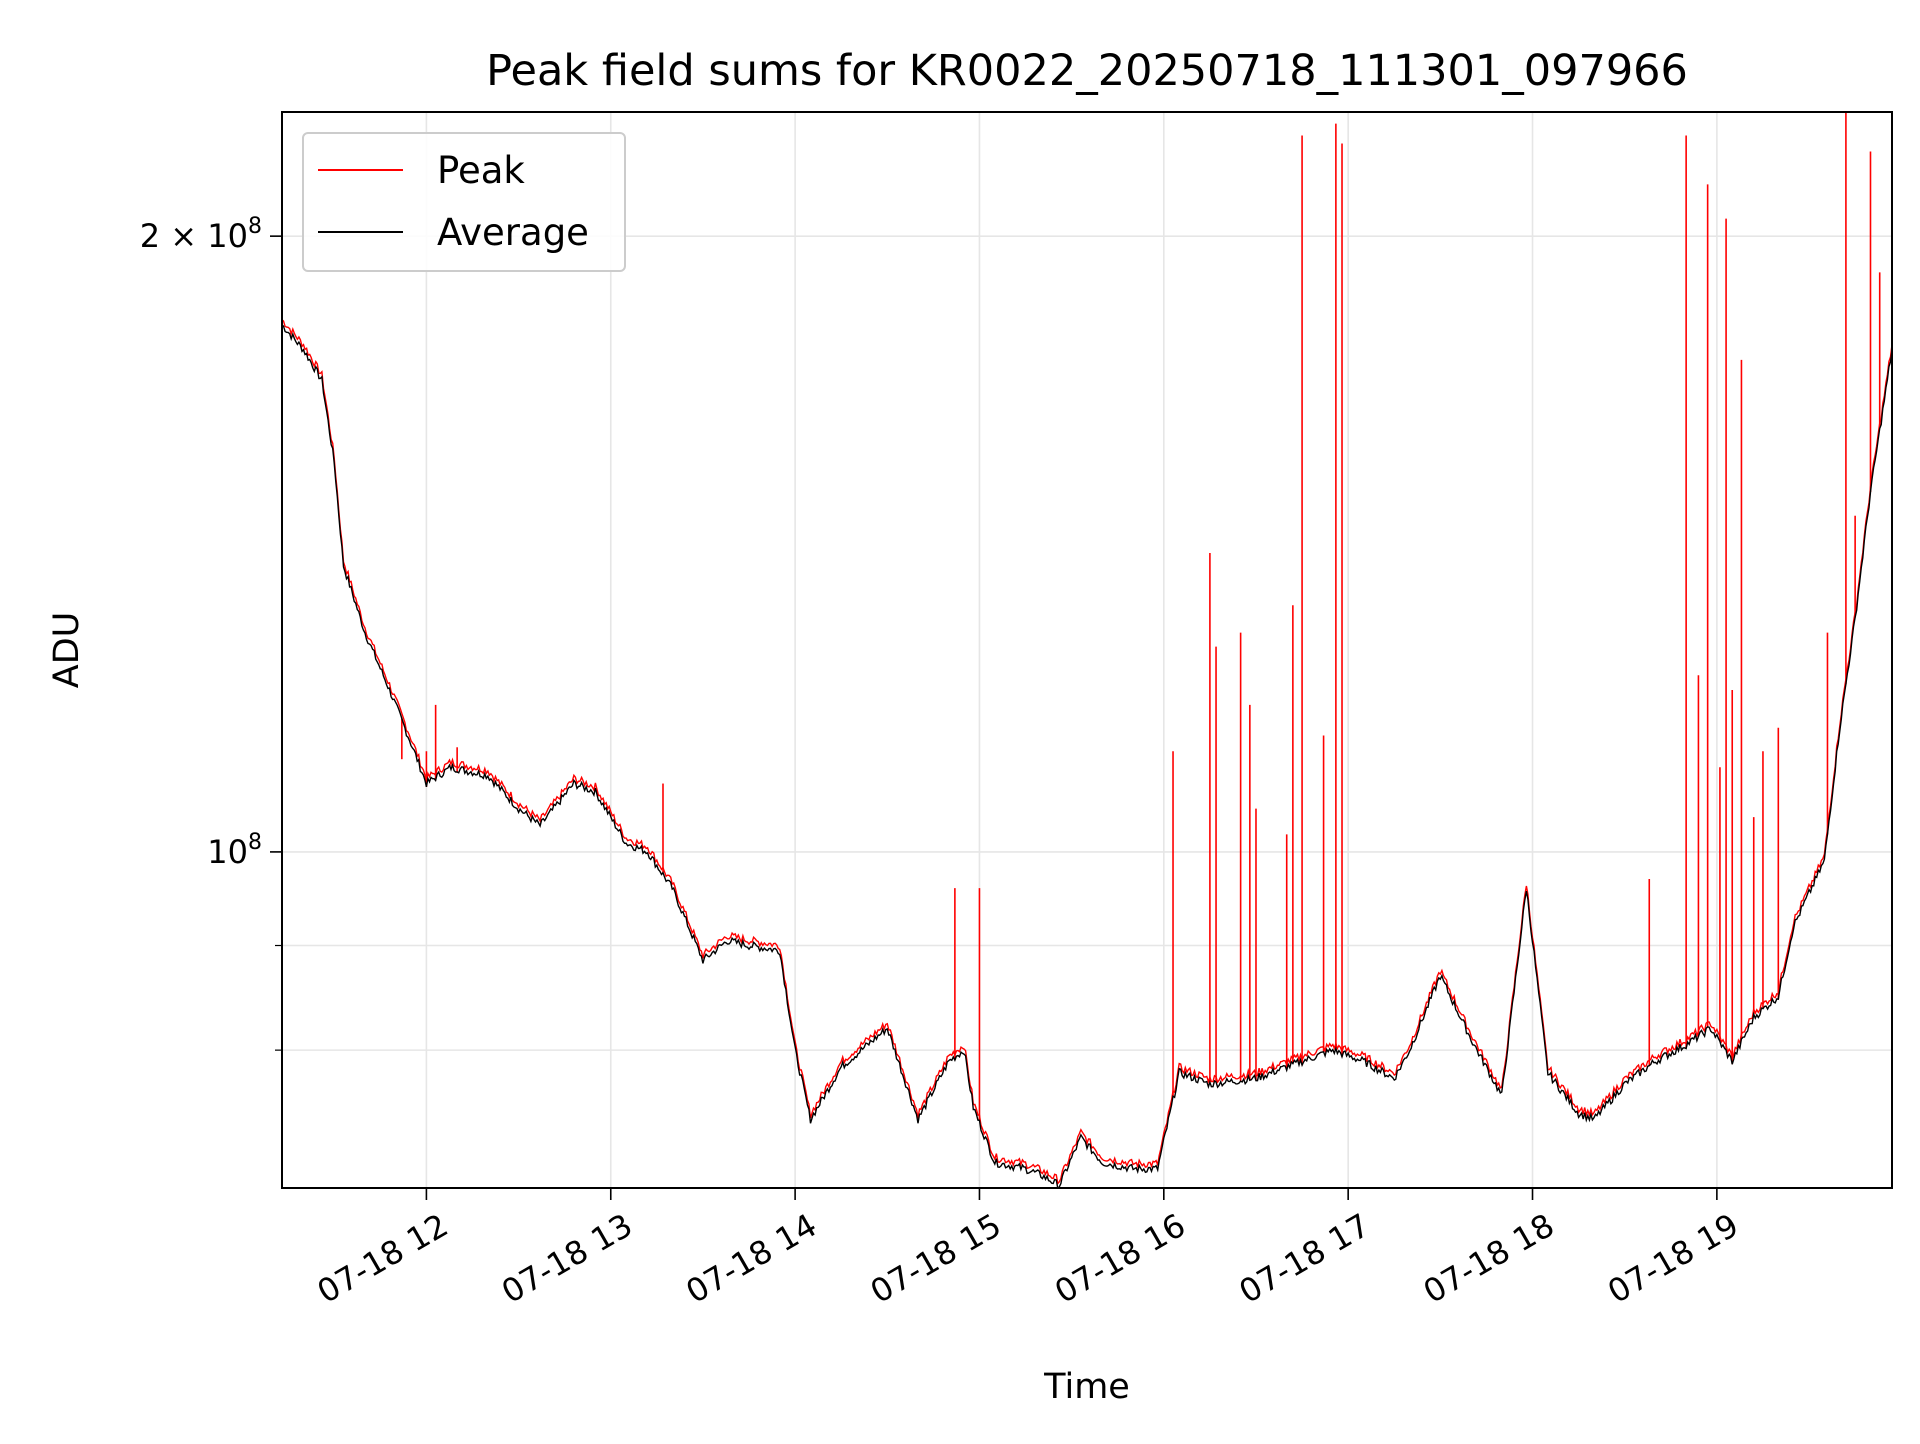 This screenshot has width=1920, height=1444. I want to click on x-tick-label: 07-18 13, so click(567, 1258).